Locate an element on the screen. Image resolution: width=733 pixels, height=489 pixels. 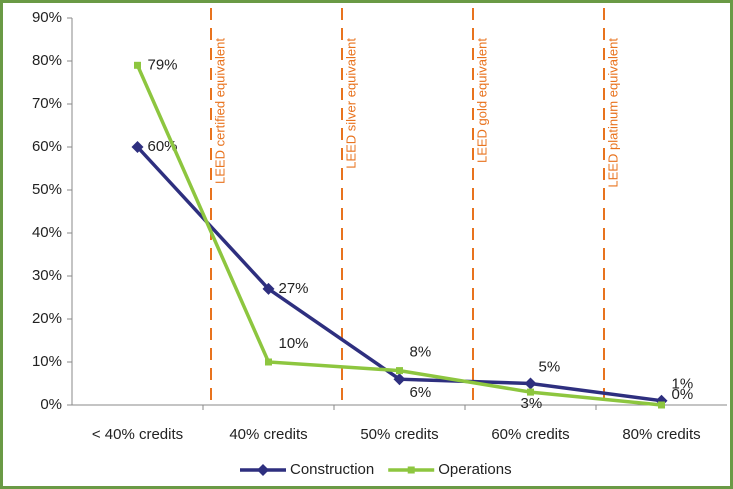
x-tick-label: 40% credits is located at coordinates (268, 434).